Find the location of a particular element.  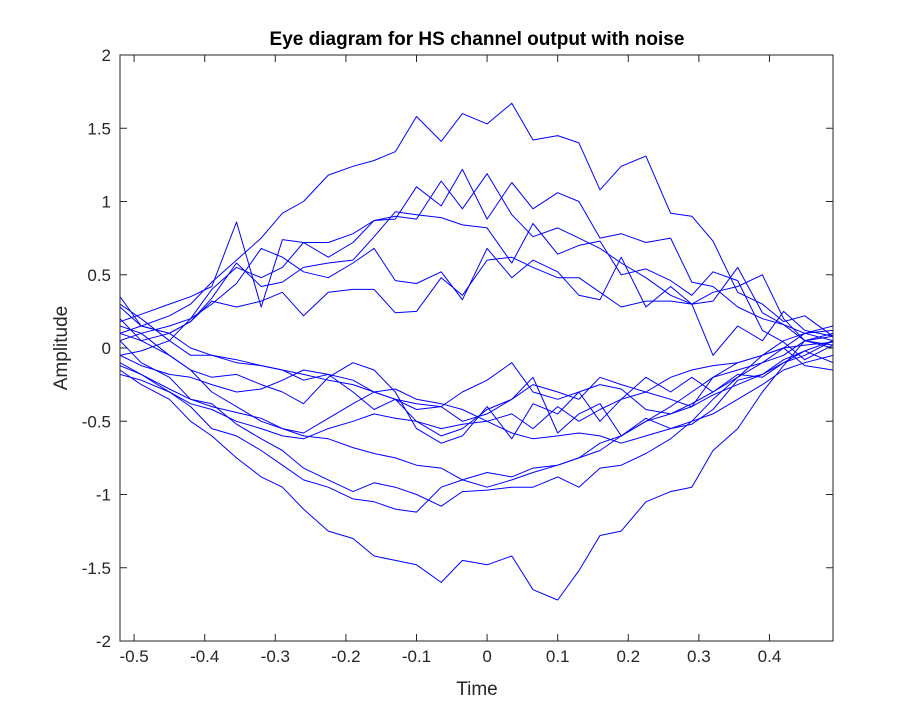

y-tick-label: 2 is located at coordinates (106, 55).